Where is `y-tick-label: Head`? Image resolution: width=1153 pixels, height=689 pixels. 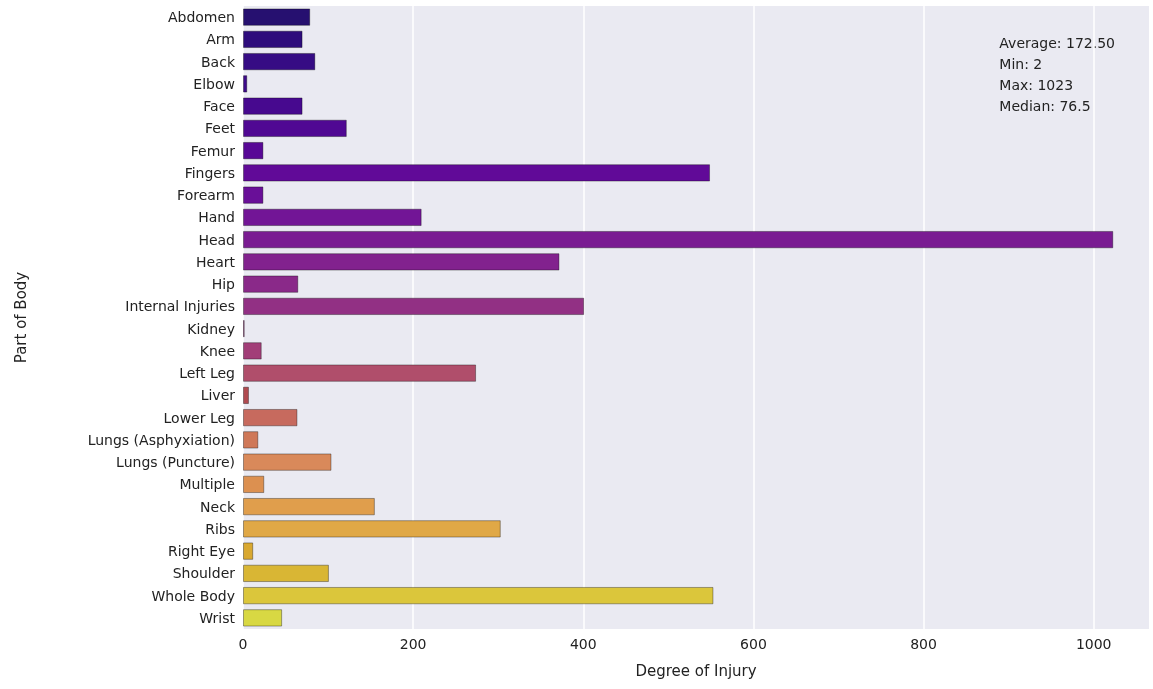
y-tick-label: Head is located at coordinates (216, 239).